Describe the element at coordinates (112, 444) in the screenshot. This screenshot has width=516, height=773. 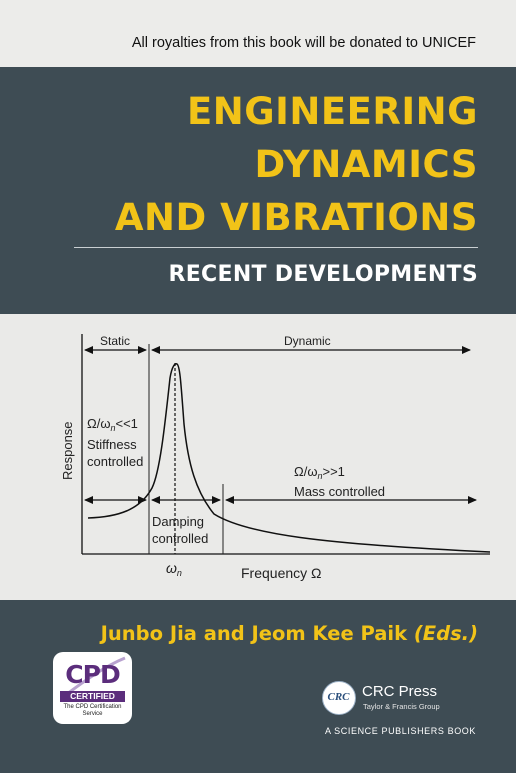
I see `stiffness-label-1: Stiffness` at that location.